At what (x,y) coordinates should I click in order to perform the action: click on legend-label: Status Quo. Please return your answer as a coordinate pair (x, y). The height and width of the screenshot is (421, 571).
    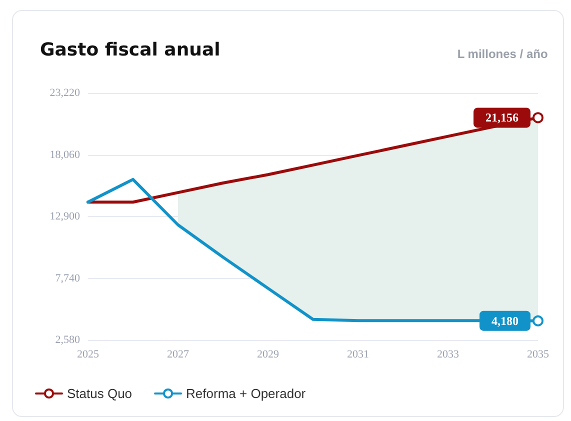
    Looking at the image, I should click on (99, 393).